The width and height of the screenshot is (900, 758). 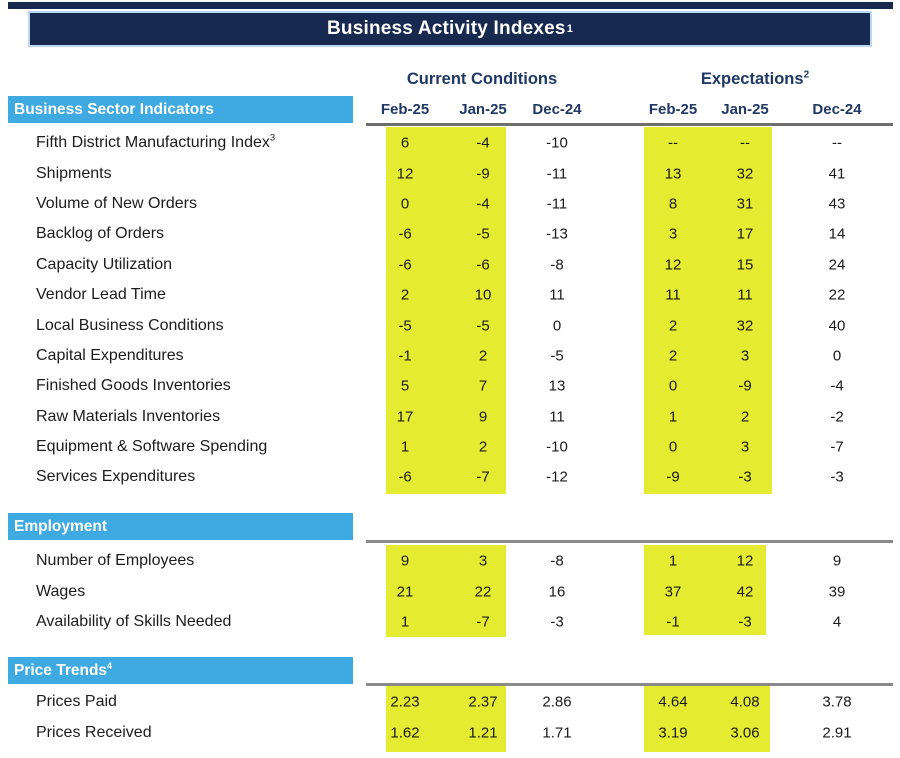 I want to click on row-label: Capital Expenditures, so click(x=110, y=355).